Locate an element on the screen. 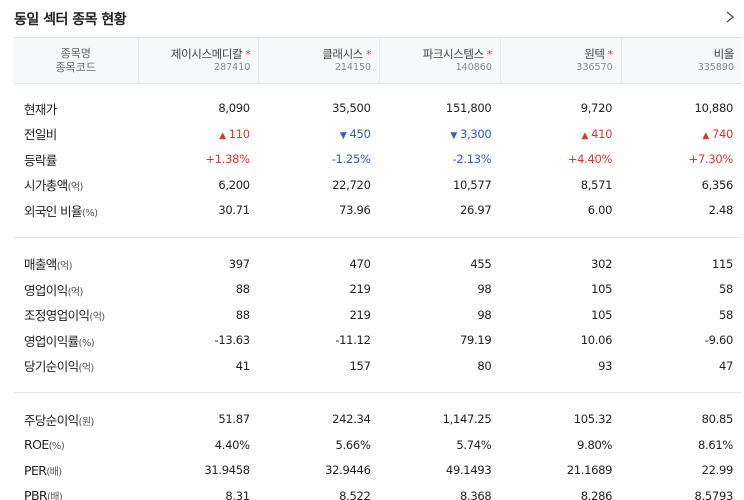 This screenshot has height=500, width=744. value-cell: 5.66% is located at coordinates (319, 445).